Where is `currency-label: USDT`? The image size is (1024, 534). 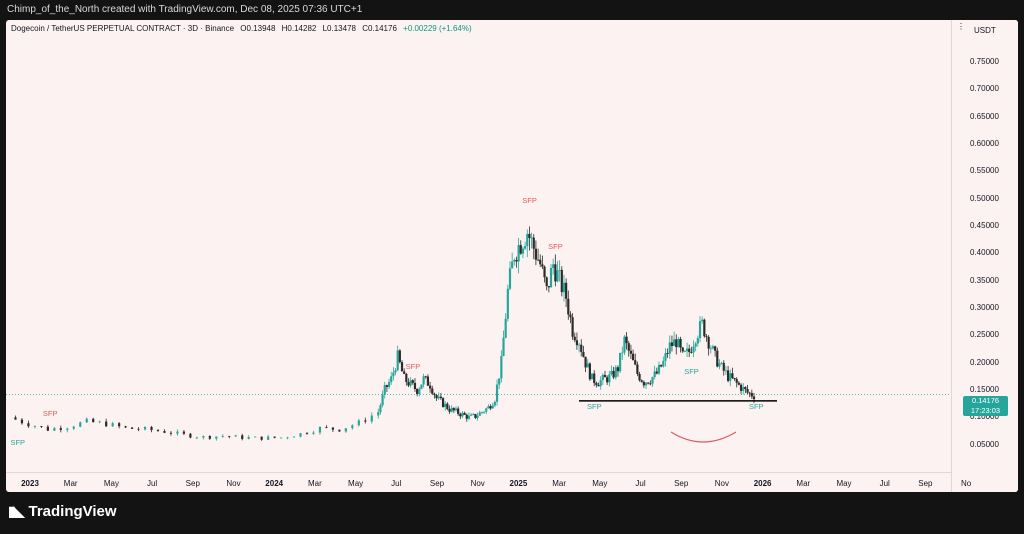 currency-label: USDT is located at coordinates (985, 30).